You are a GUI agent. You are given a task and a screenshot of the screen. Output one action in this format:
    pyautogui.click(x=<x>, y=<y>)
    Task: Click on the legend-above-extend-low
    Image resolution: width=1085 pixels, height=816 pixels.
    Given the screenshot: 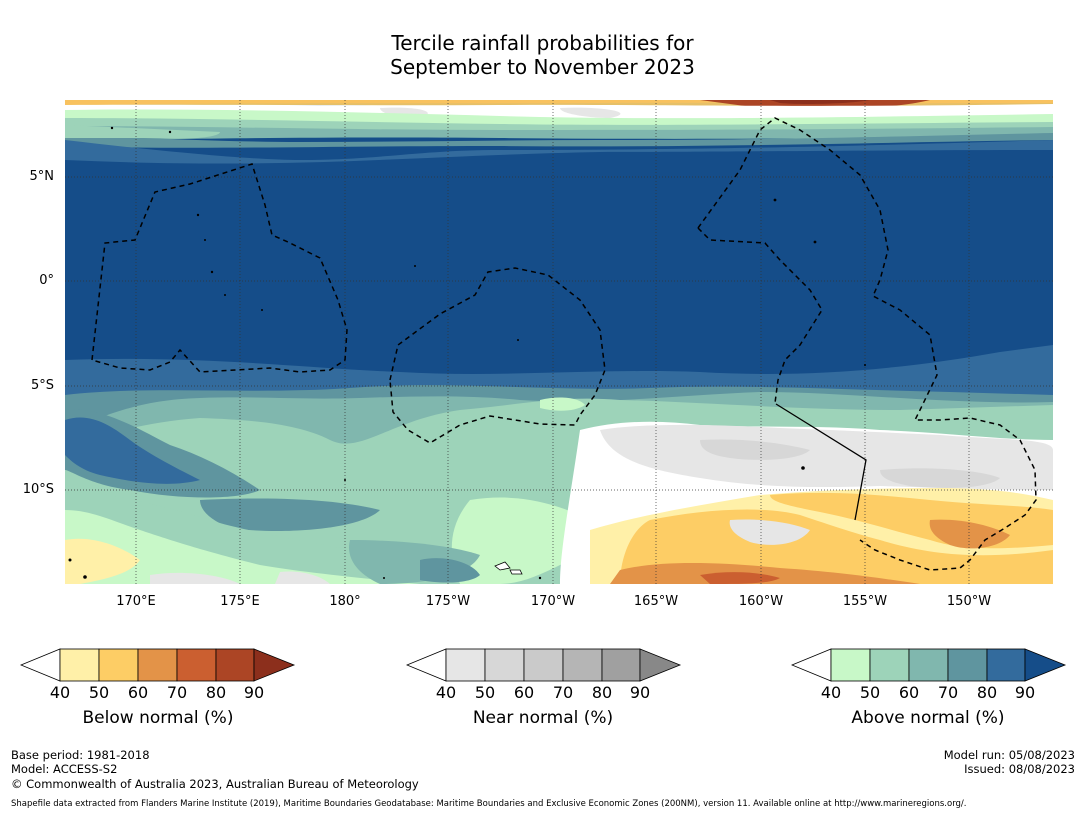 What is the action you would take?
    pyautogui.click(x=811, y=665)
    